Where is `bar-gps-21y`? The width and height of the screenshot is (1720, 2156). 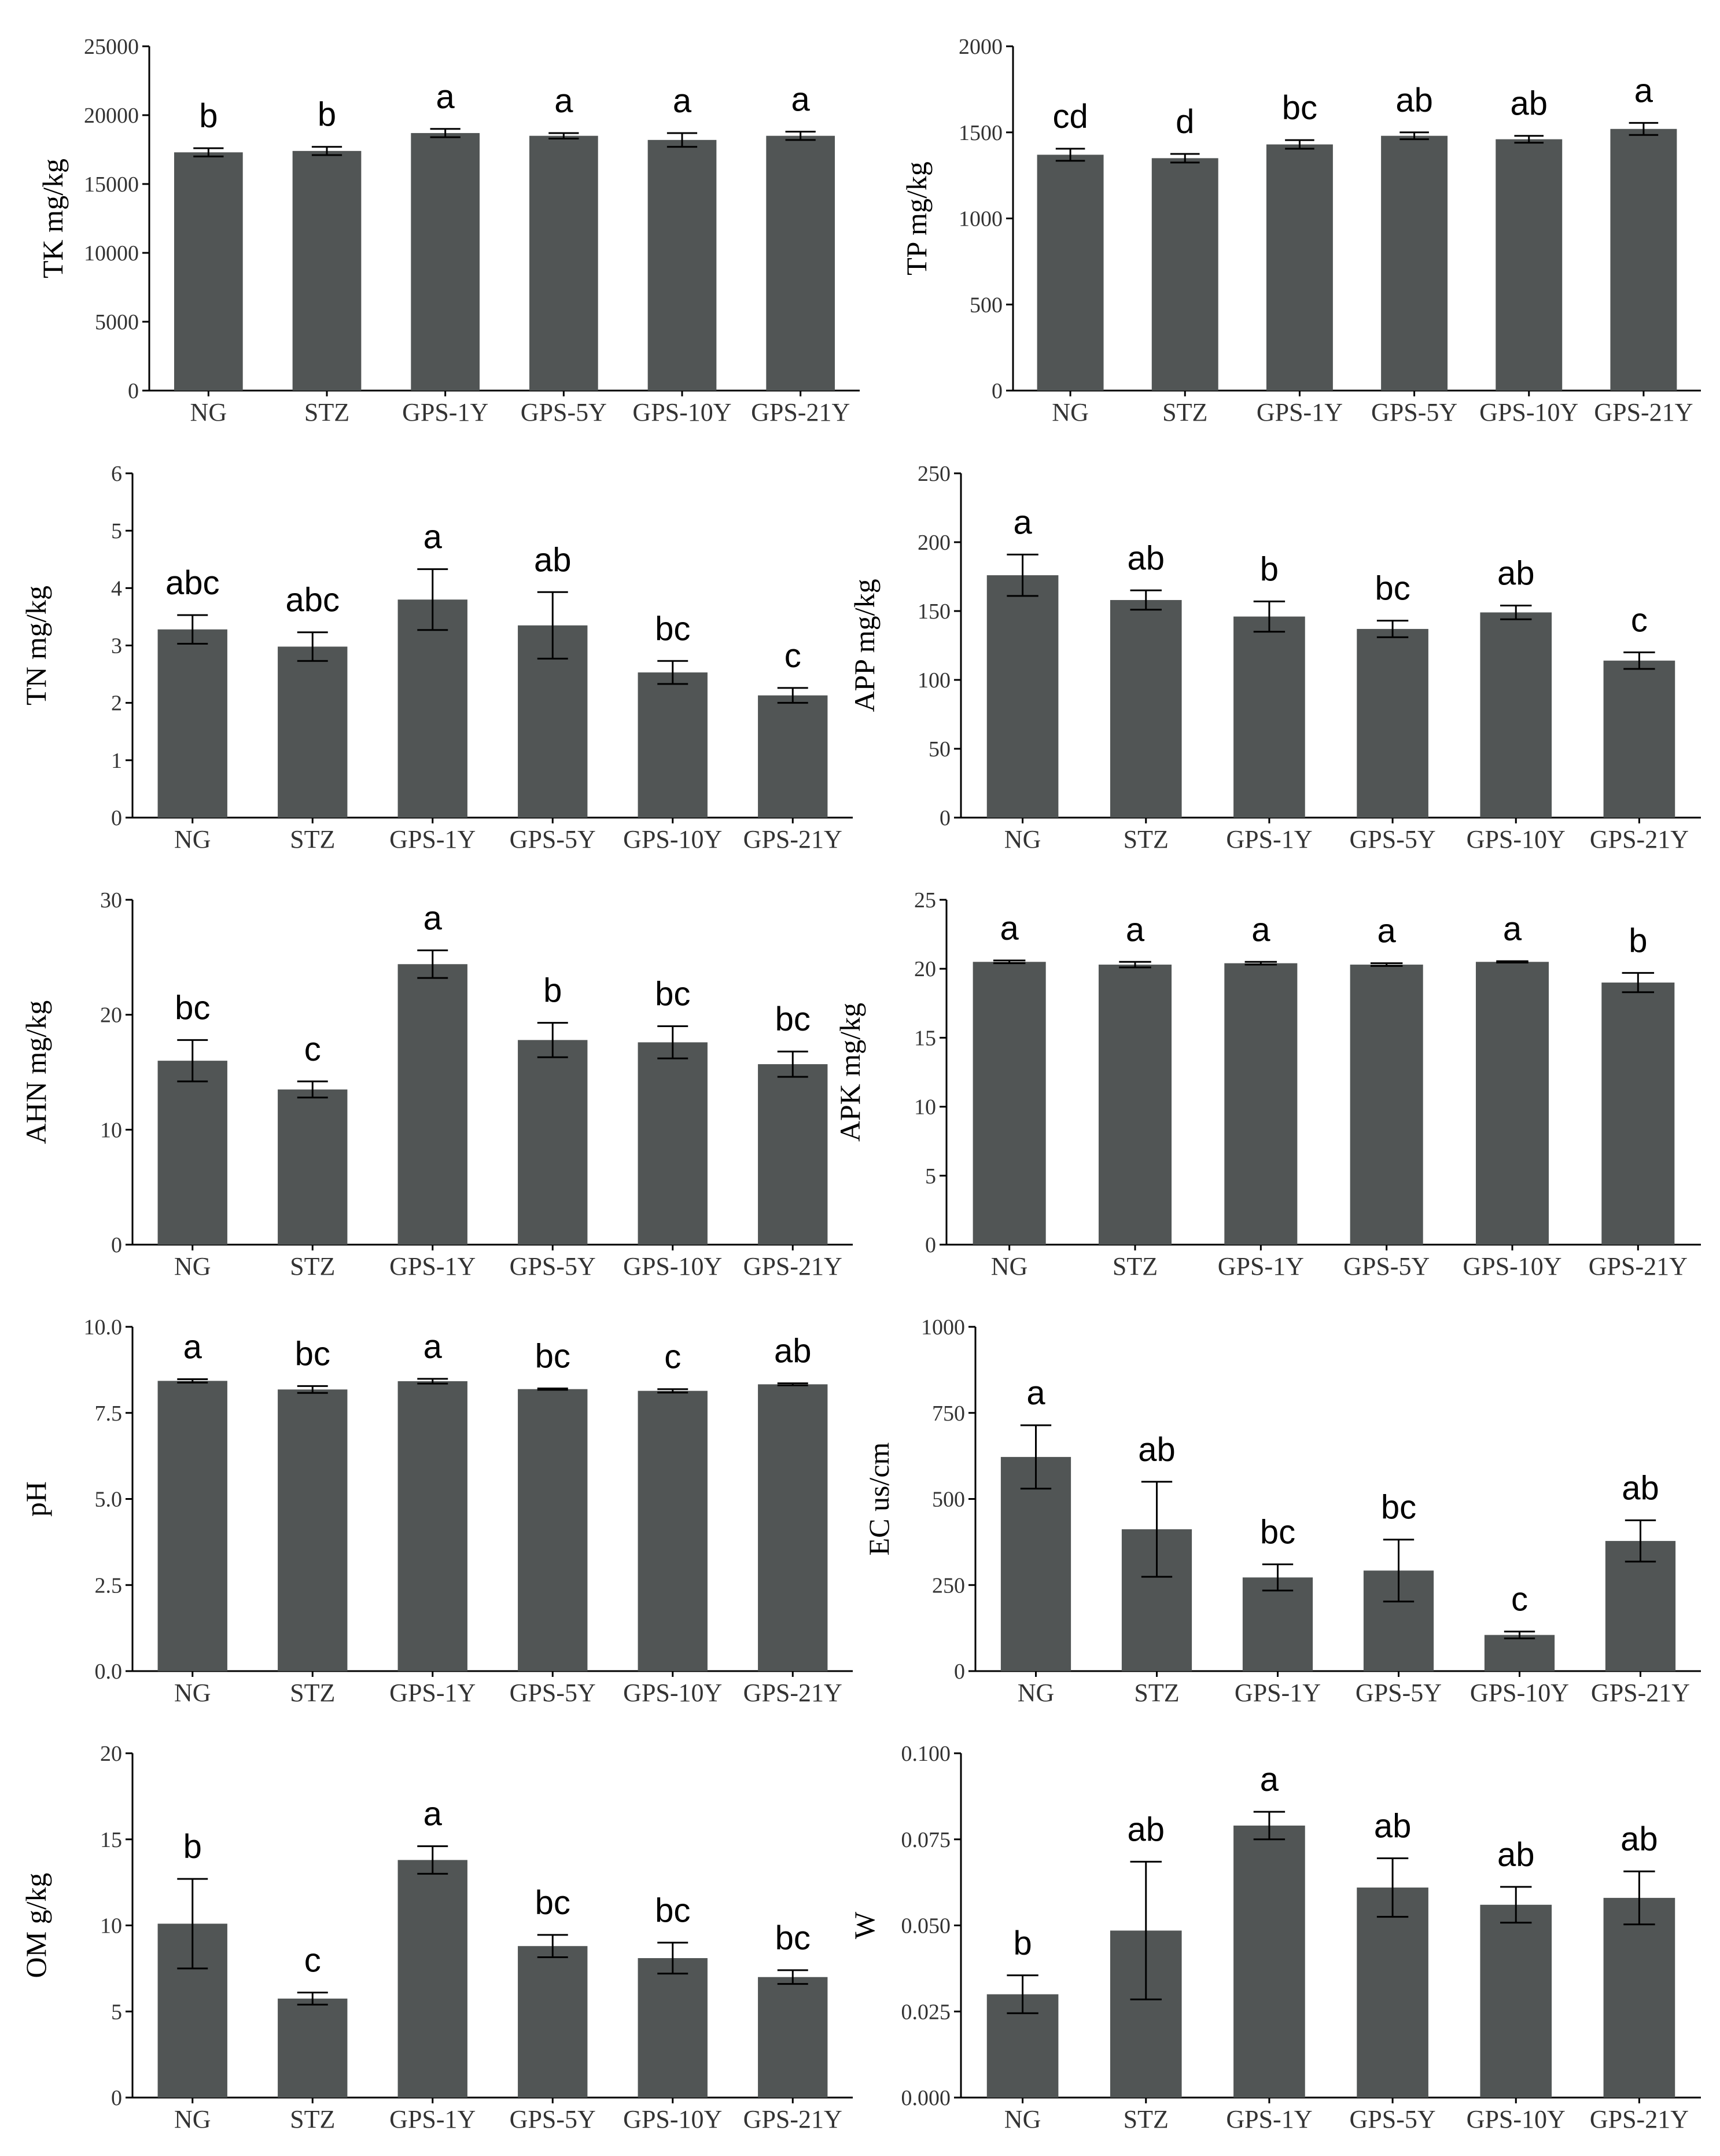 bar-gps-21y is located at coordinates (1639, 1998).